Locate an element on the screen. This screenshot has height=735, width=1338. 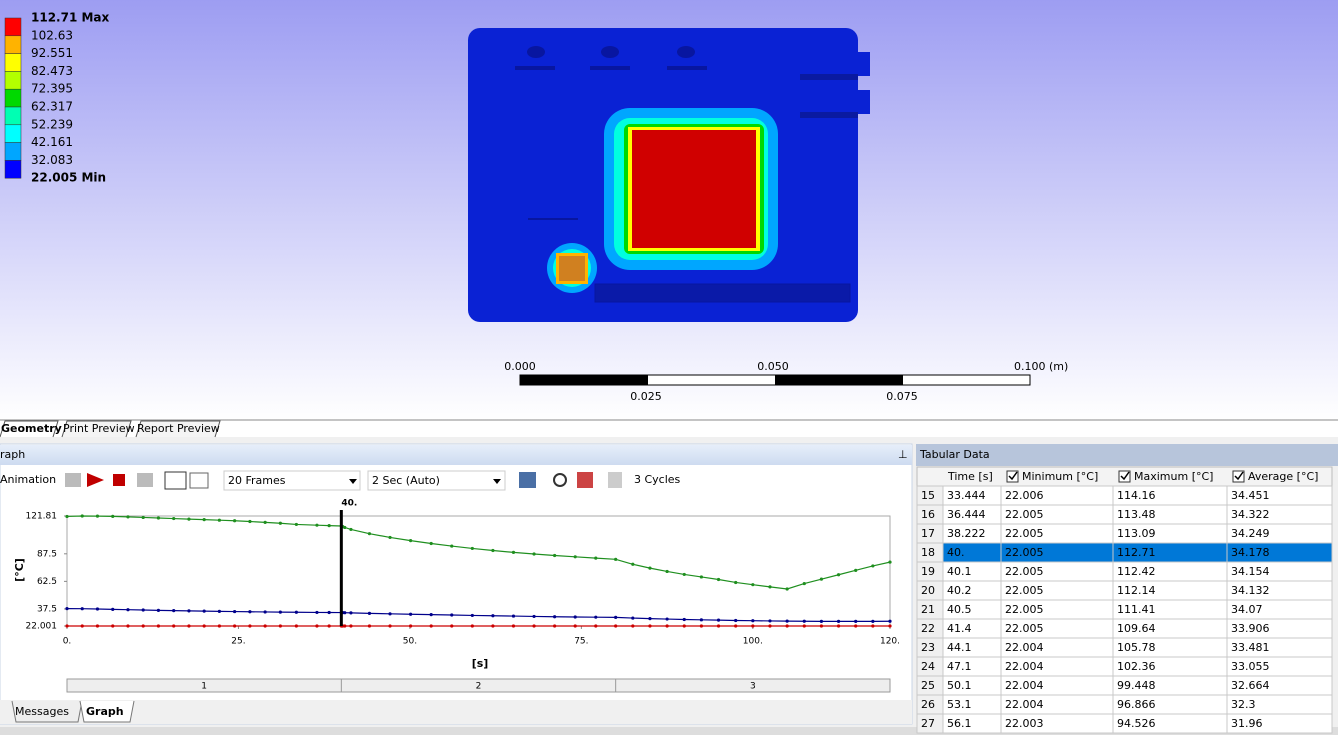
table-cell is located at coordinates (1279, 723).